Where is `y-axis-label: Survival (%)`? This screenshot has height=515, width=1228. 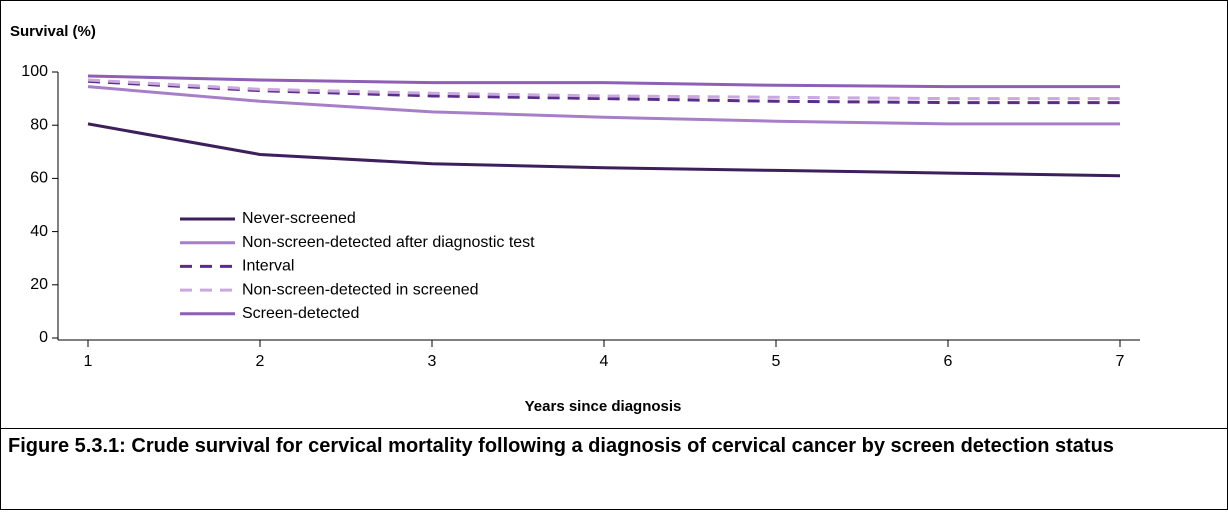
y-axis-label: Survival (%) is located at coordinates (53, 31).